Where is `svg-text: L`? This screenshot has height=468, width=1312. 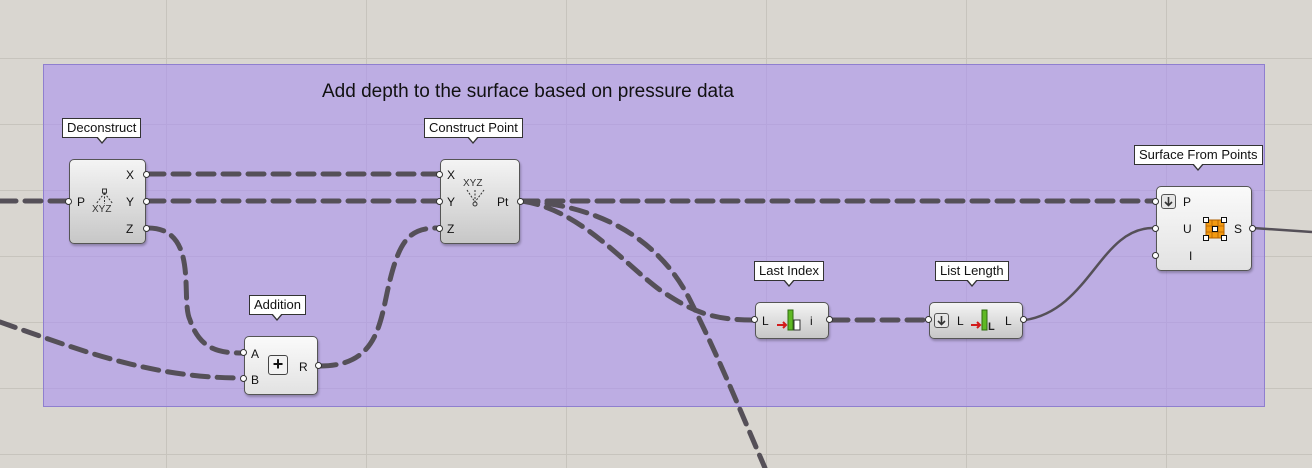
svg-text: L is located at coordinates (991, 327).